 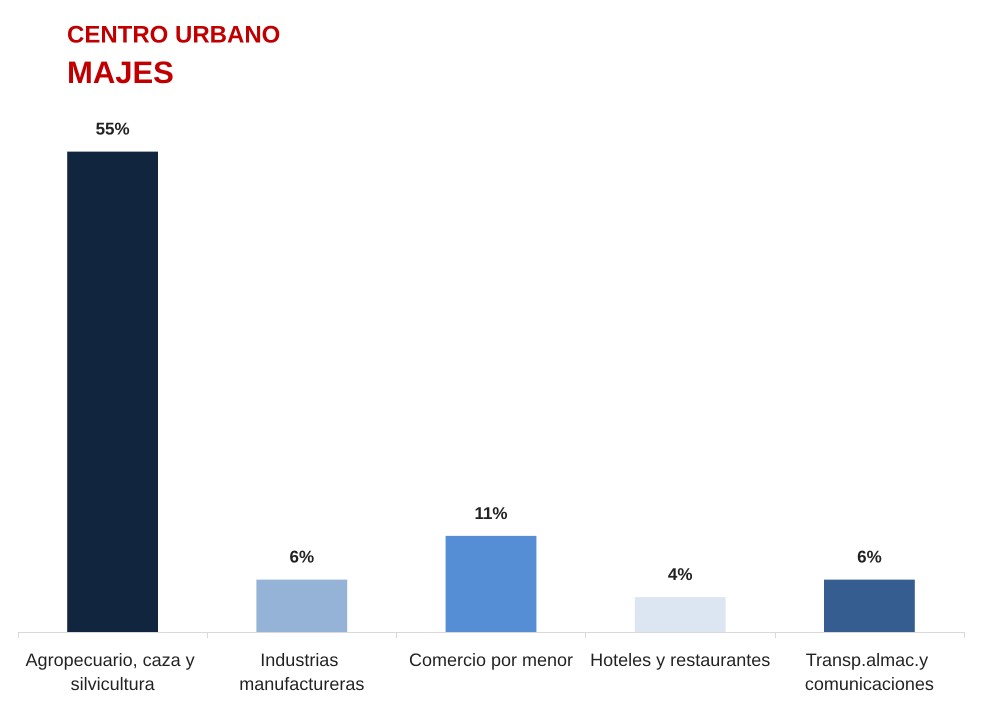 What do you see at coordinates (120, 72) in the screenshot?
I see `chart-subtitle: MAJES` at bounding box center [120, 72].